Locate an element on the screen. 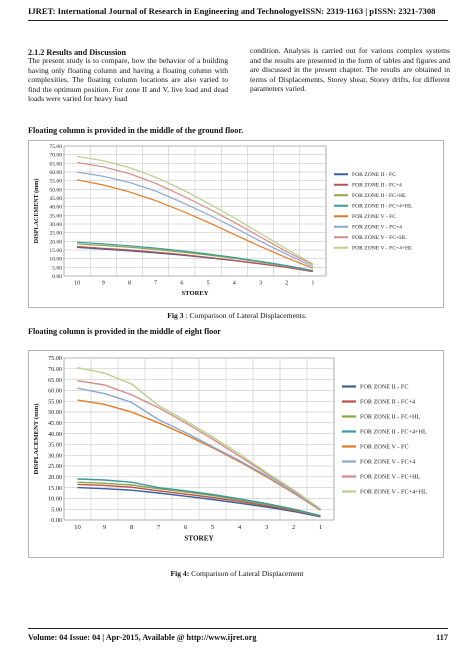 The width and height of the screenshot is (474, 670). figure-3-caption-text: : Comparison of Lateral Displacements. is located at coordinates (245, 315).